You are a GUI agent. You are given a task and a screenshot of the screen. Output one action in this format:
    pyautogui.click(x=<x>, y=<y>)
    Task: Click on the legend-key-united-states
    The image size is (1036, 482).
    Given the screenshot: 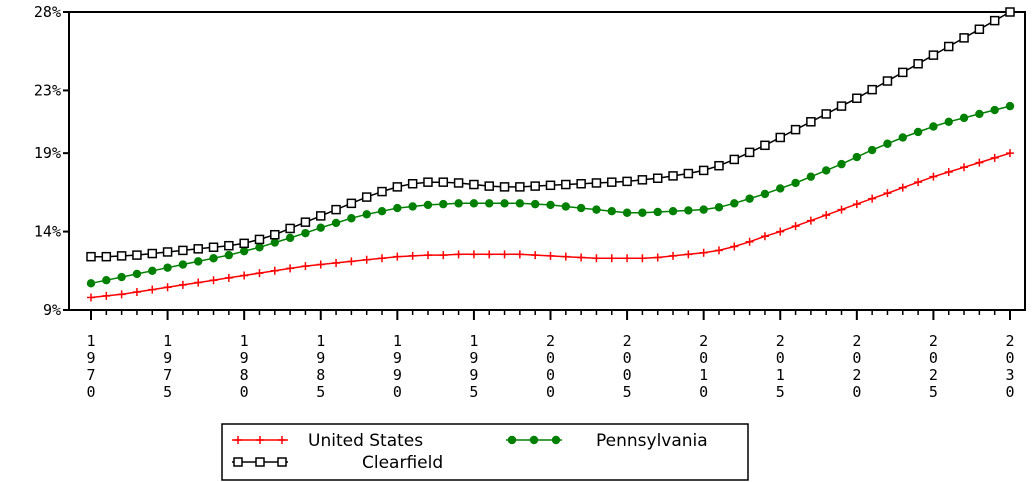 What is the action you would take?
    pyautogui.click(x=260, y=440)
    